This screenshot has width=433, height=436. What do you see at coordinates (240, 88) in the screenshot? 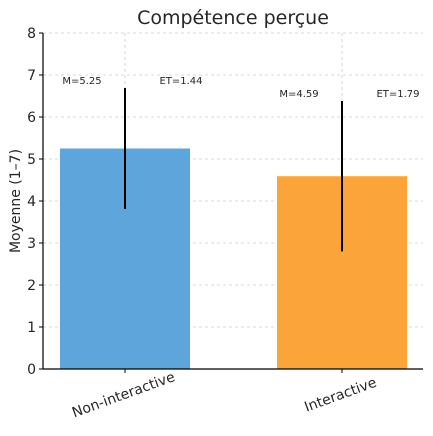
I see `annotations: M=5.25 ET=1.44 M=4.59 ET=1.79` at bounding box center [240, 88].